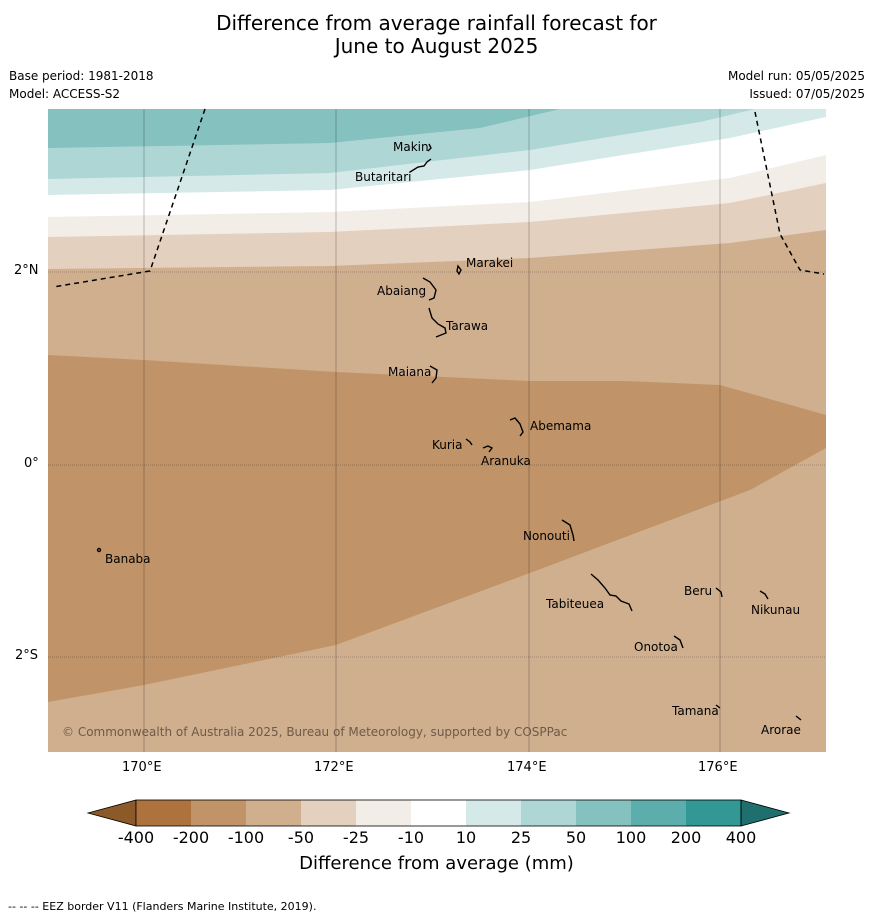 The width and height of the screenshot is (873, 919). What do you see at coordinates (111, 813) in the screenshot?
I see `colorbar-arrow-low` at bounding box center [111, 813].